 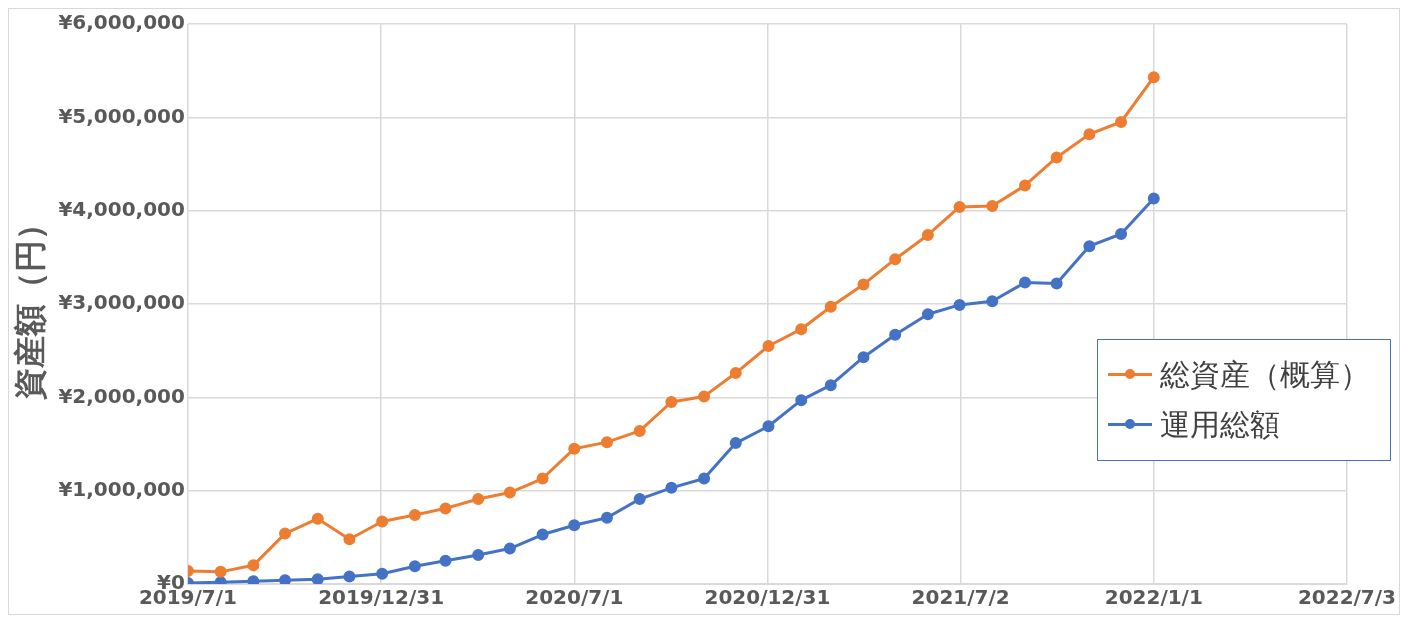 I want to click on y-tick-label: ¥2,000,000, so click(x=121, y=395).